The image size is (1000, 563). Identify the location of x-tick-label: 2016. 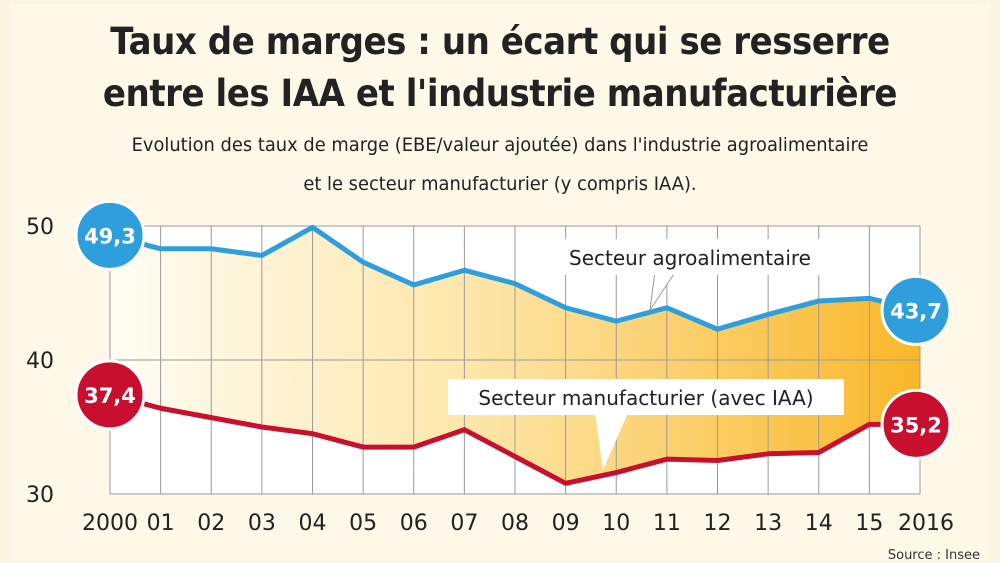
(926, 523).